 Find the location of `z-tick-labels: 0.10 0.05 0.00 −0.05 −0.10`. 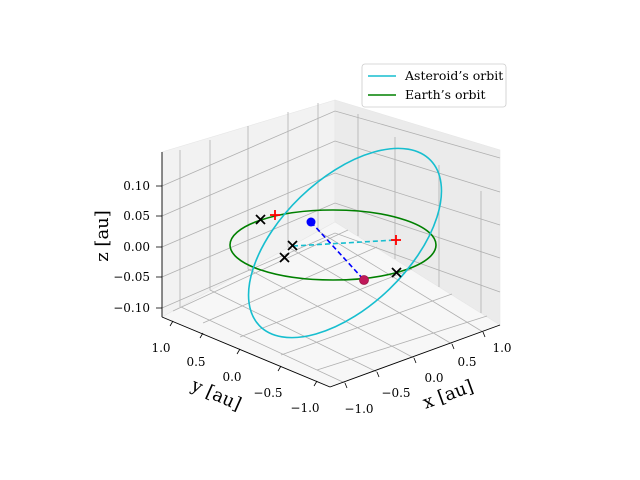

z-tick-labels: 0.10 0.05 0.00 −0.05 −0.10 is located at coordinates (131, 247).